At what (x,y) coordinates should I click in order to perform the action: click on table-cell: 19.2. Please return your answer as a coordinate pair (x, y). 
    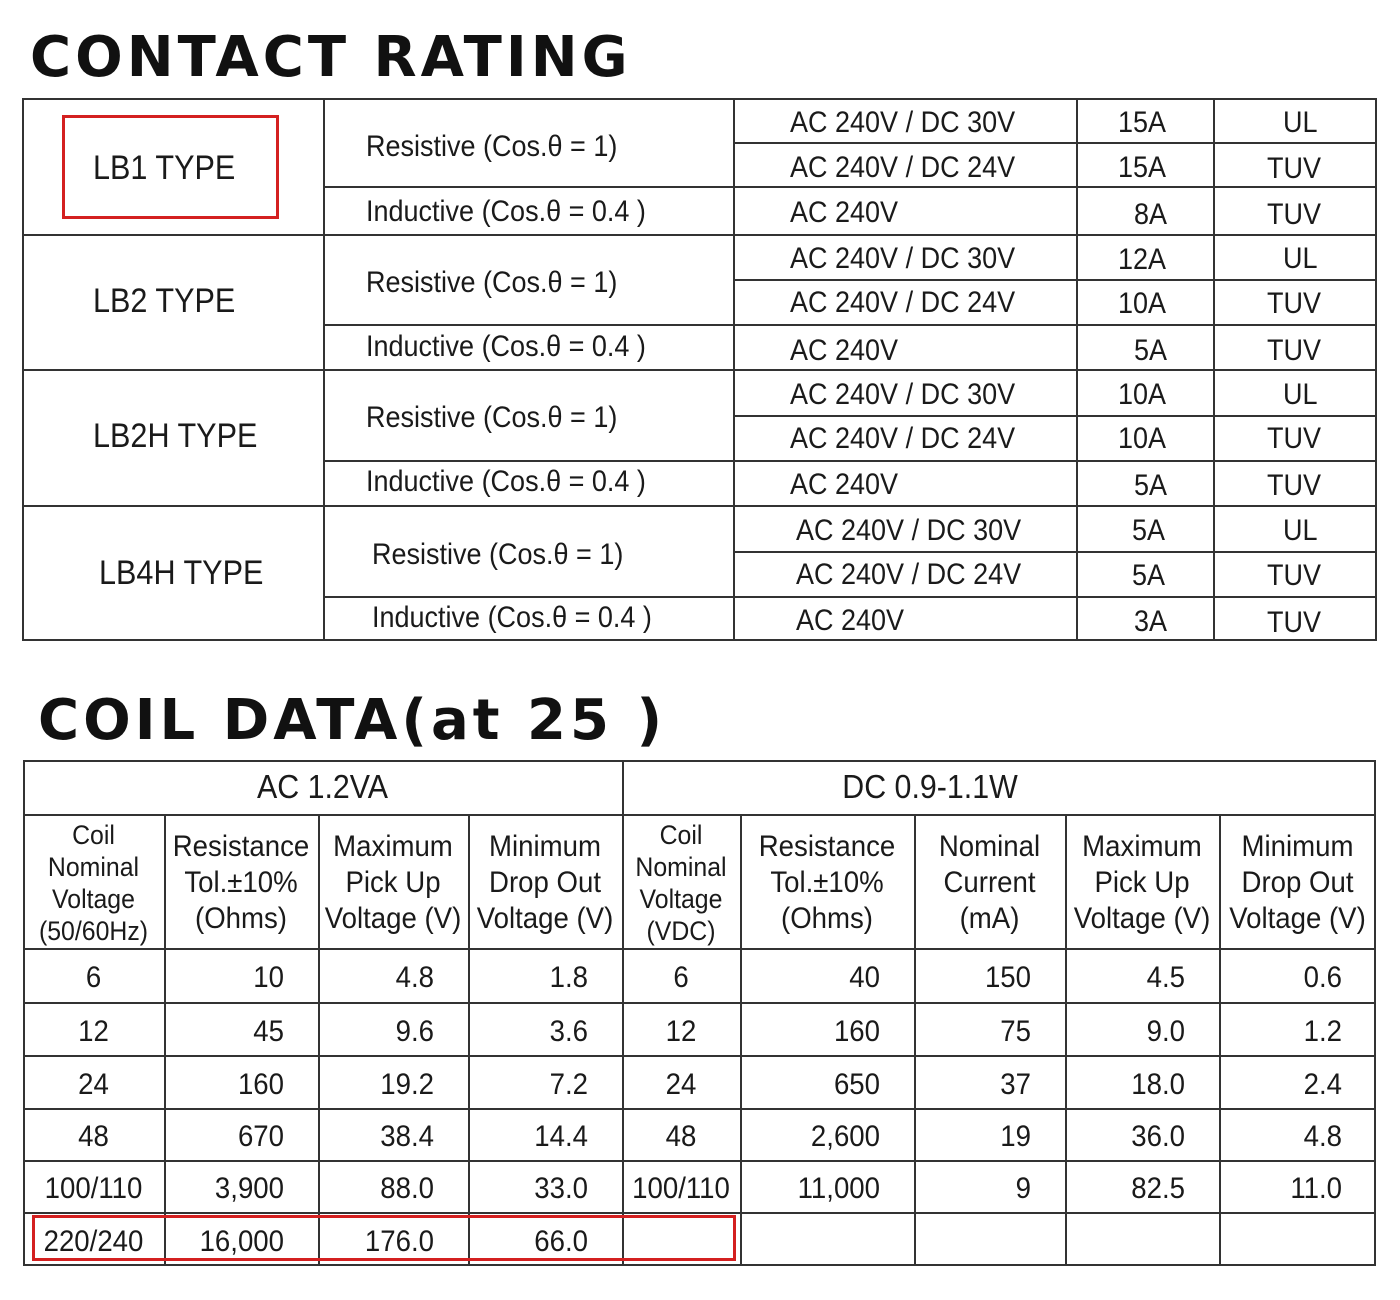
    Looking at the image, I should click on (407, 1084).